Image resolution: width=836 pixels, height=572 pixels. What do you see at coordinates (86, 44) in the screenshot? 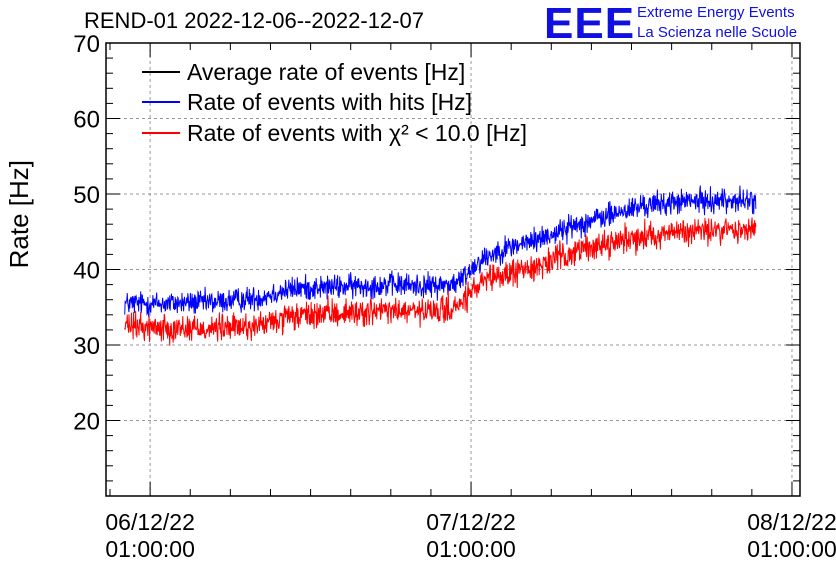
I see `y-tick-label: 70` at bounding box center [86, 44].